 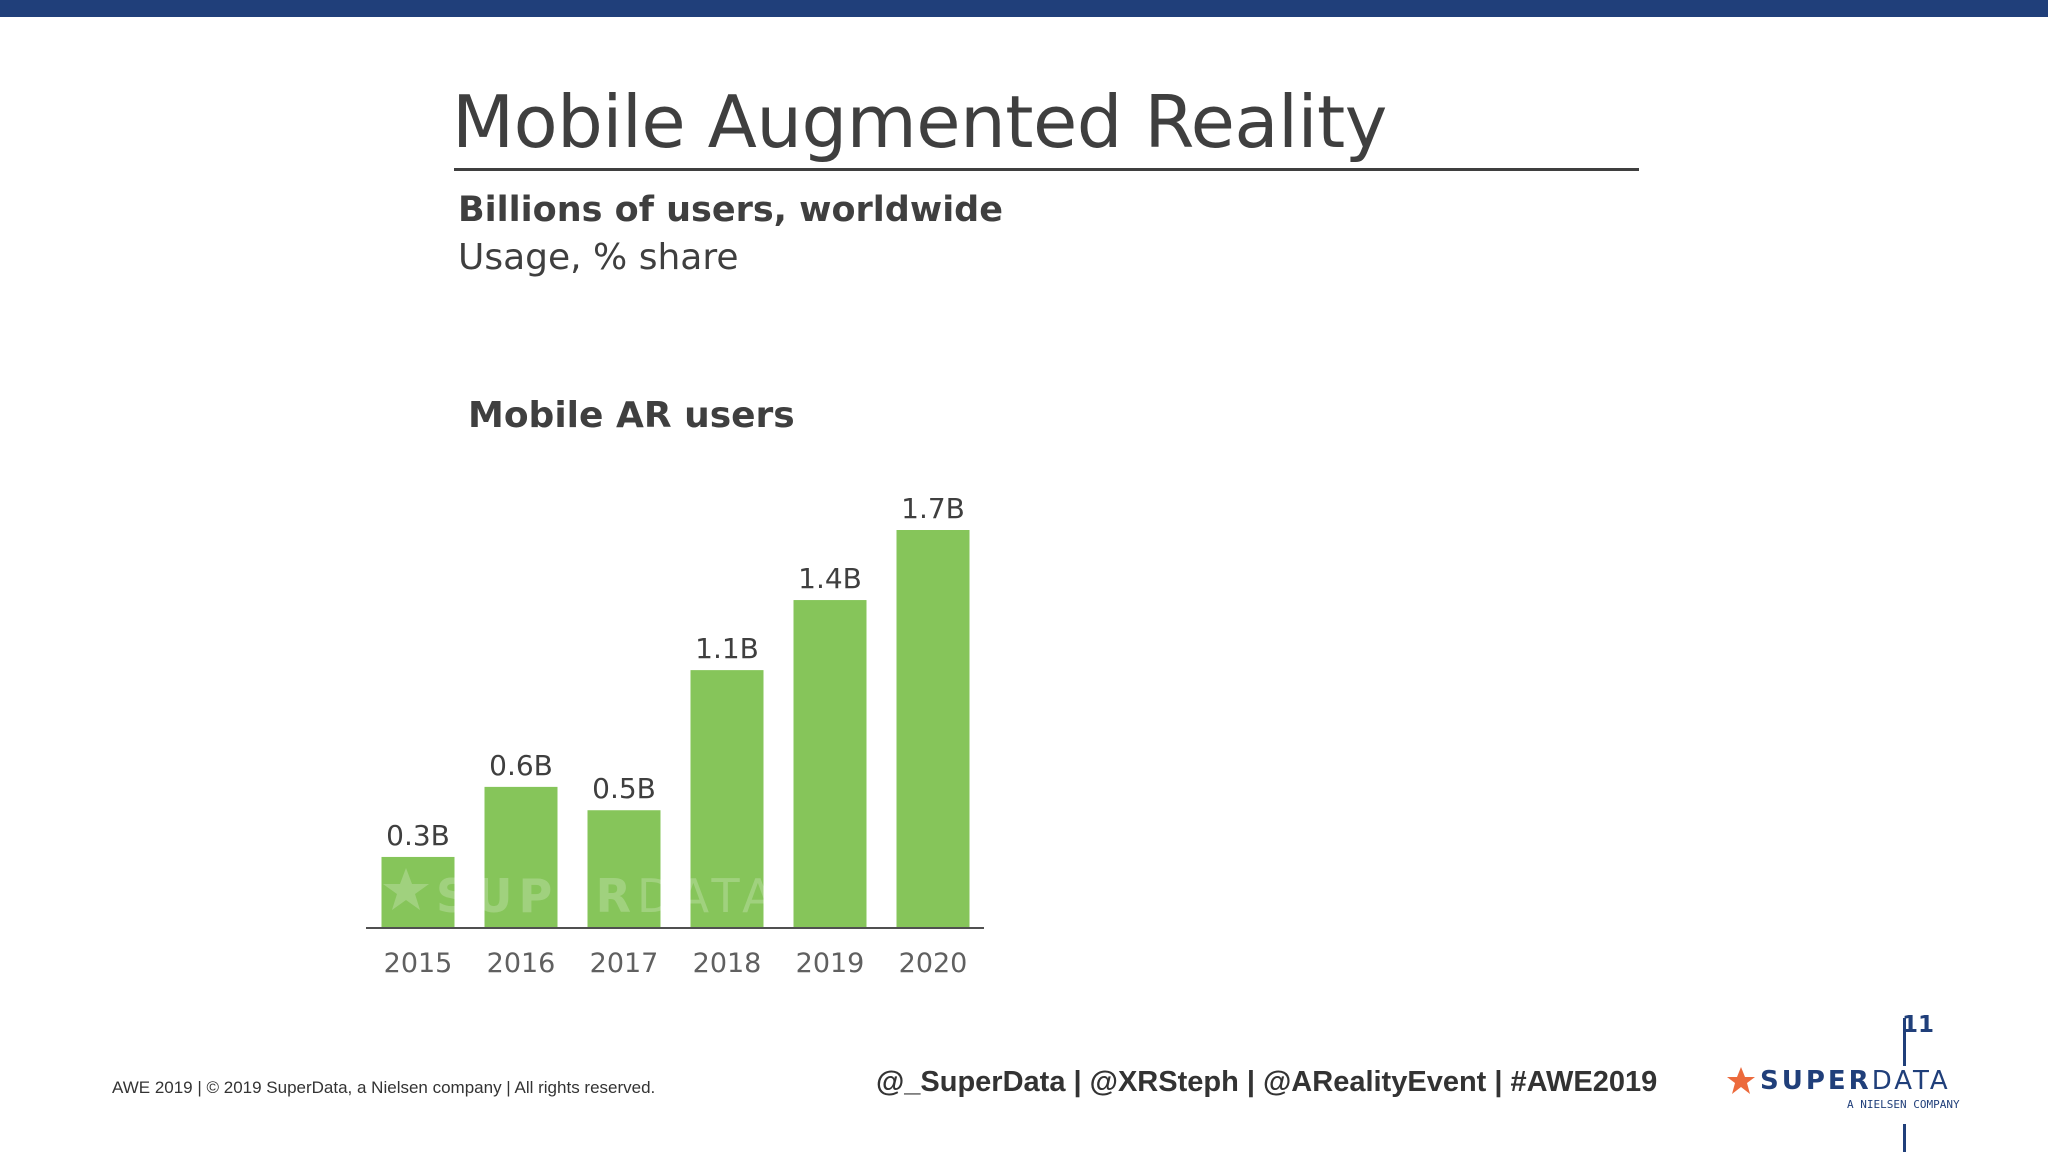 What do you see at coordinates (830, 578) in the screenshot?
I see `value-label-2019: 1.4B` at bounding box center [830, 578].